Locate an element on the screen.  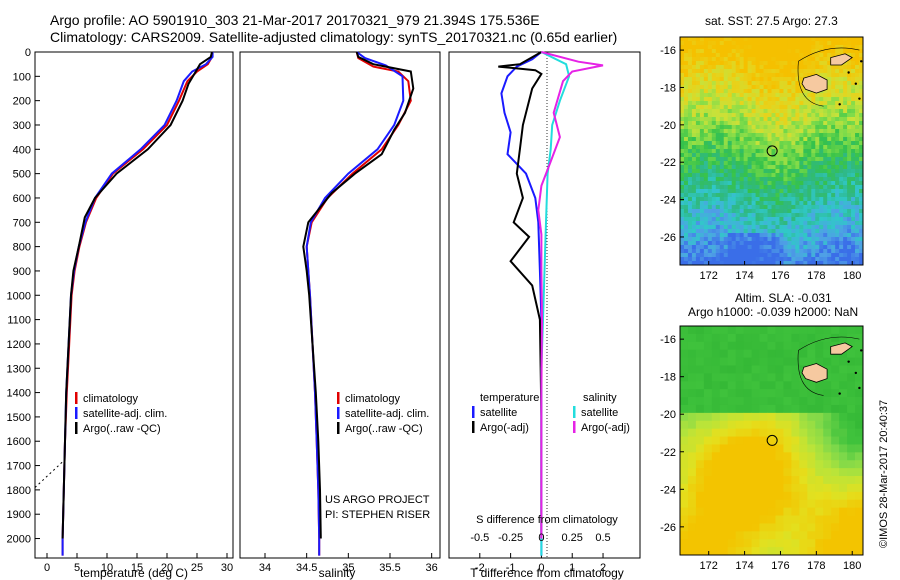
islet-dot is located at coordinates (861, 61).